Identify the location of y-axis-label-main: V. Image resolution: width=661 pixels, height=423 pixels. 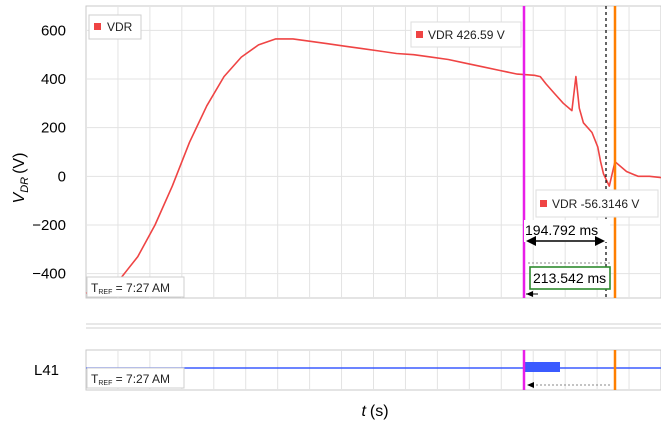
(19, 197).